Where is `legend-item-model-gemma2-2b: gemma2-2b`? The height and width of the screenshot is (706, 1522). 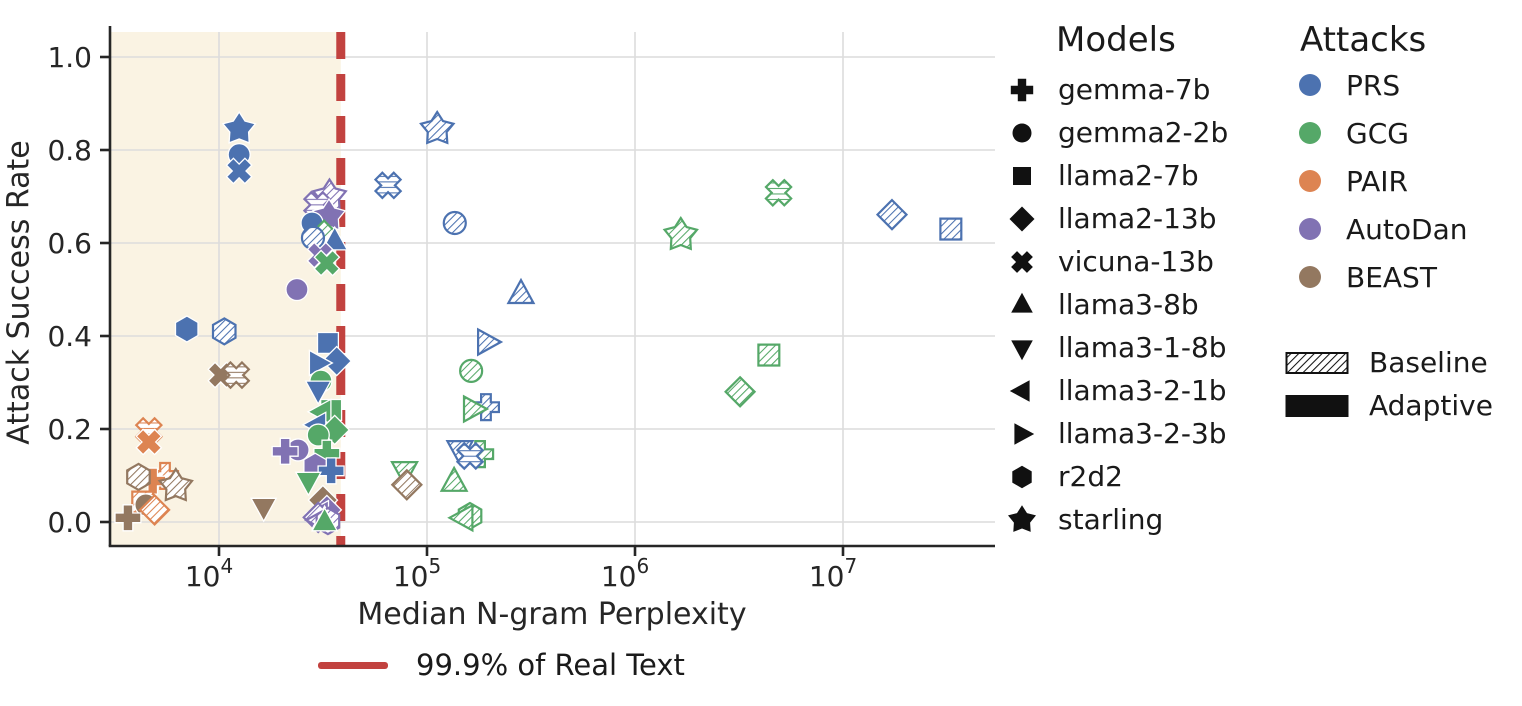 legend-item-model-gemma2-2b: gemma2-2b is located at coordinates (1116, 132).